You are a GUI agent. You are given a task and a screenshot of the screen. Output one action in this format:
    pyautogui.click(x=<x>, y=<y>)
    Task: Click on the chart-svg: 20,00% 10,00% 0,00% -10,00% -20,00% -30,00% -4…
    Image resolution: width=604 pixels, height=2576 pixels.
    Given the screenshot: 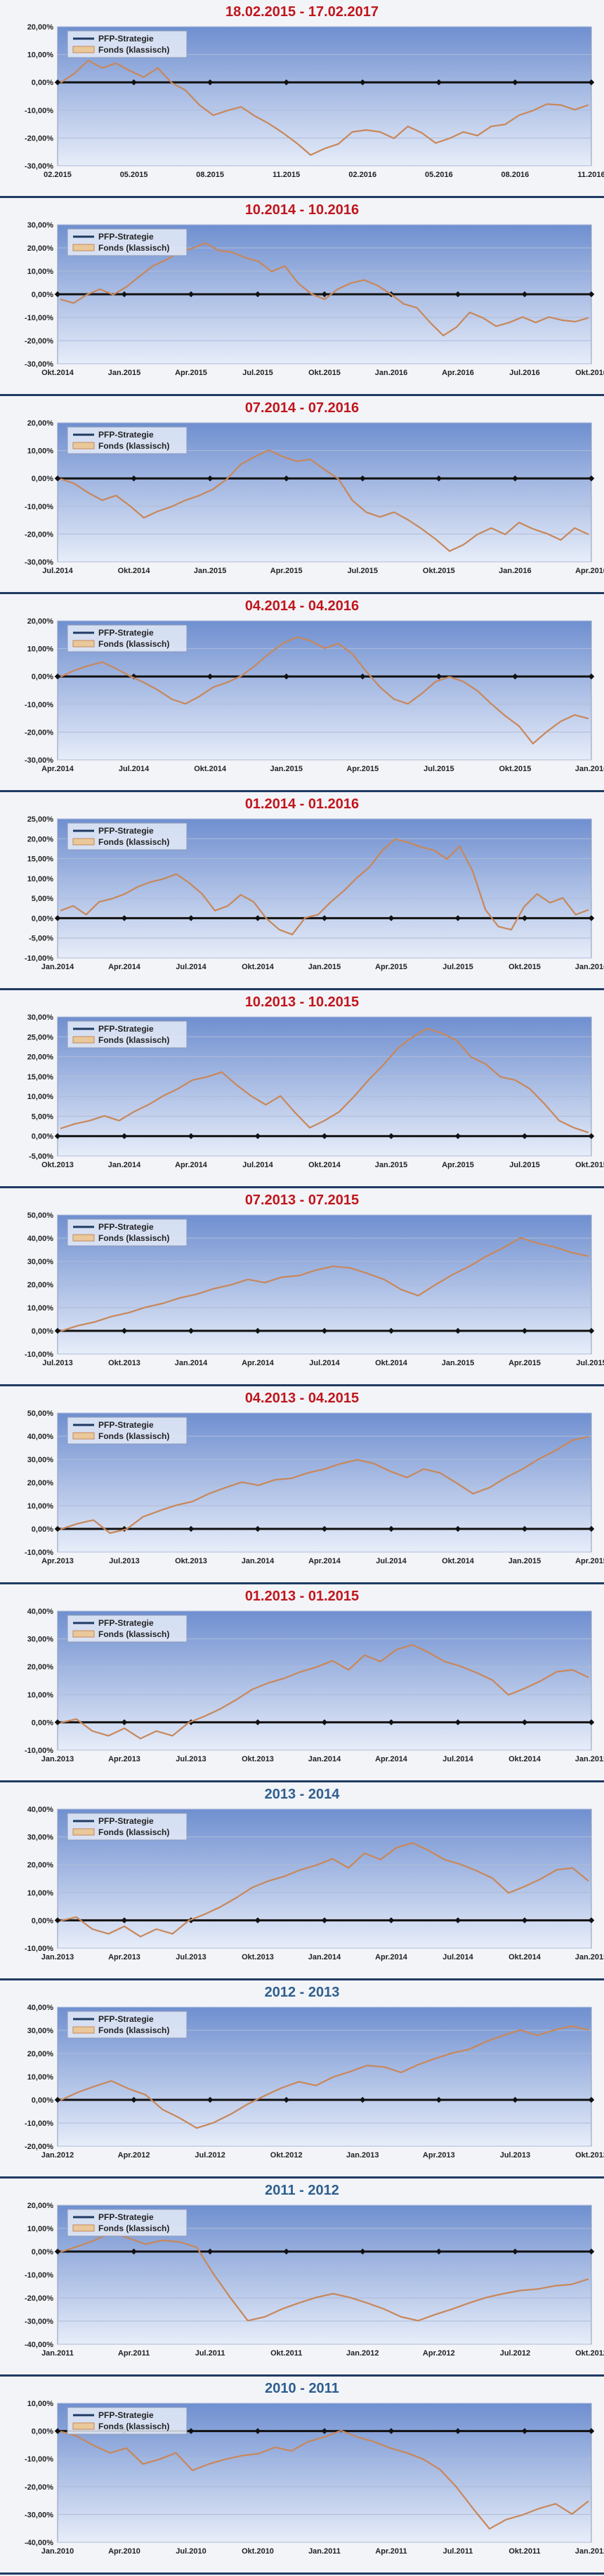 What is the action you would take?
    pyautogui.click(x=314, y=2280)
    